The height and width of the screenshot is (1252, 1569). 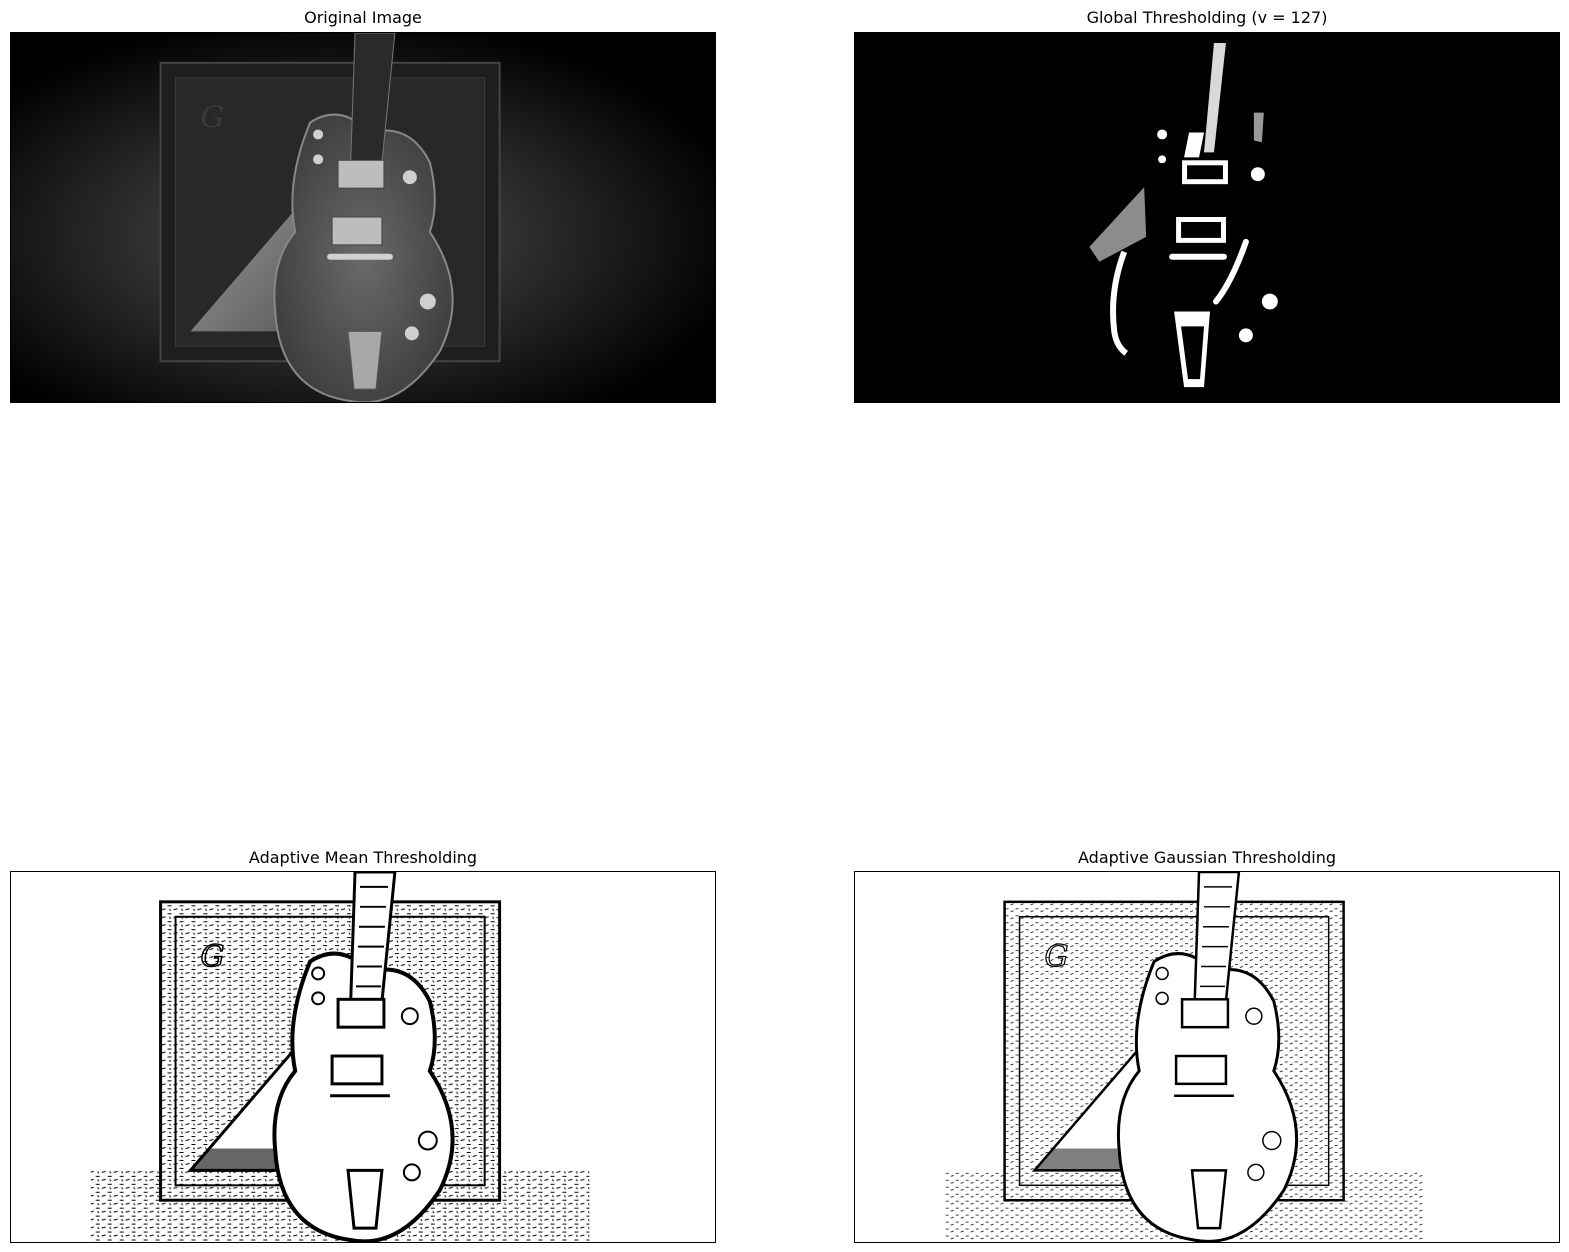 I want to click on panel-title-global: Global Thresholding (v = 127), so click(x=1207, y=17).